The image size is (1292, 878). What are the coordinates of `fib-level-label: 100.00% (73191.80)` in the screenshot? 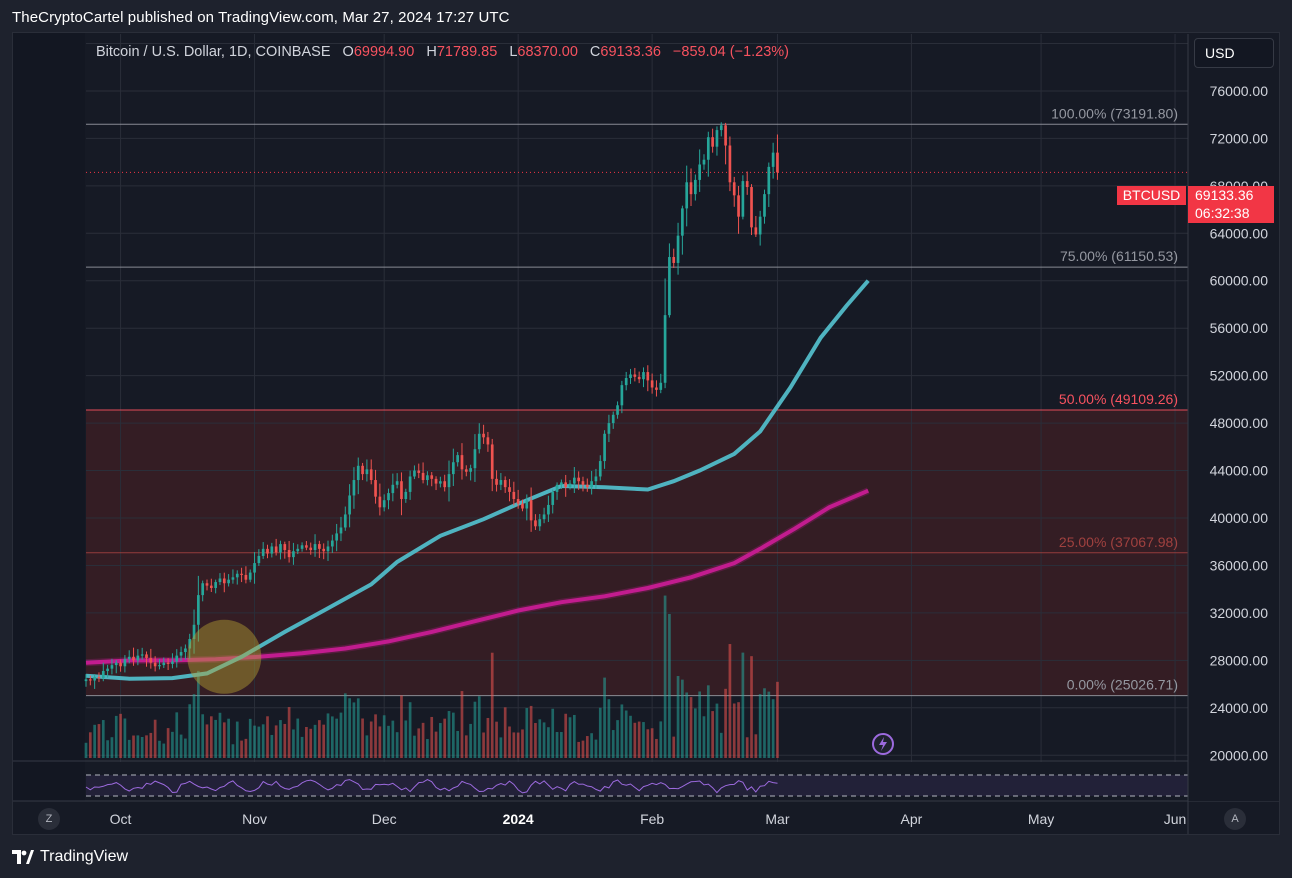 It's located at (1114, 113).